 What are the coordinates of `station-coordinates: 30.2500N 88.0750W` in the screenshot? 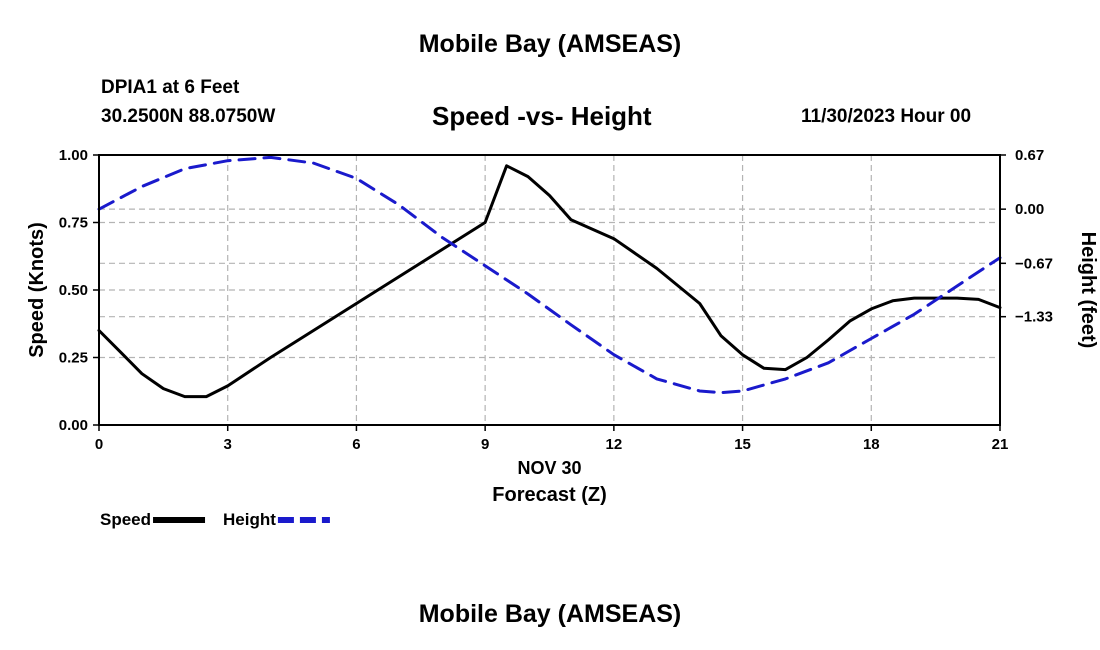 It's located at (188, 116).